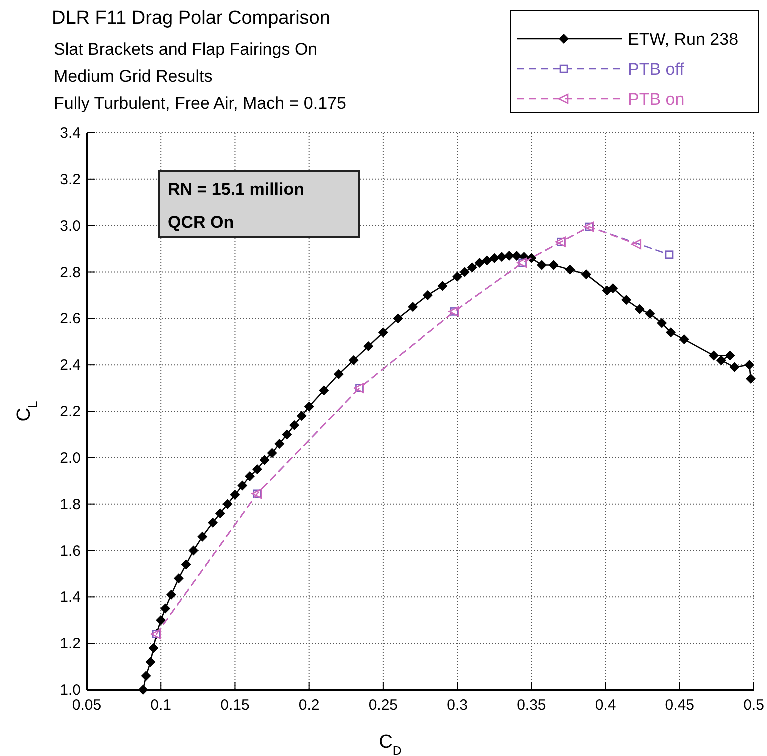 This screenshot has width=767, height=756. Describe the element at coordinates (200, 76) in the screenshot. I see `chart-subtitle: Slat Brackets and Flap Fairings On Medium Grid Results Fully Turbulent, Free Air, Mach = 0.175` at that location.